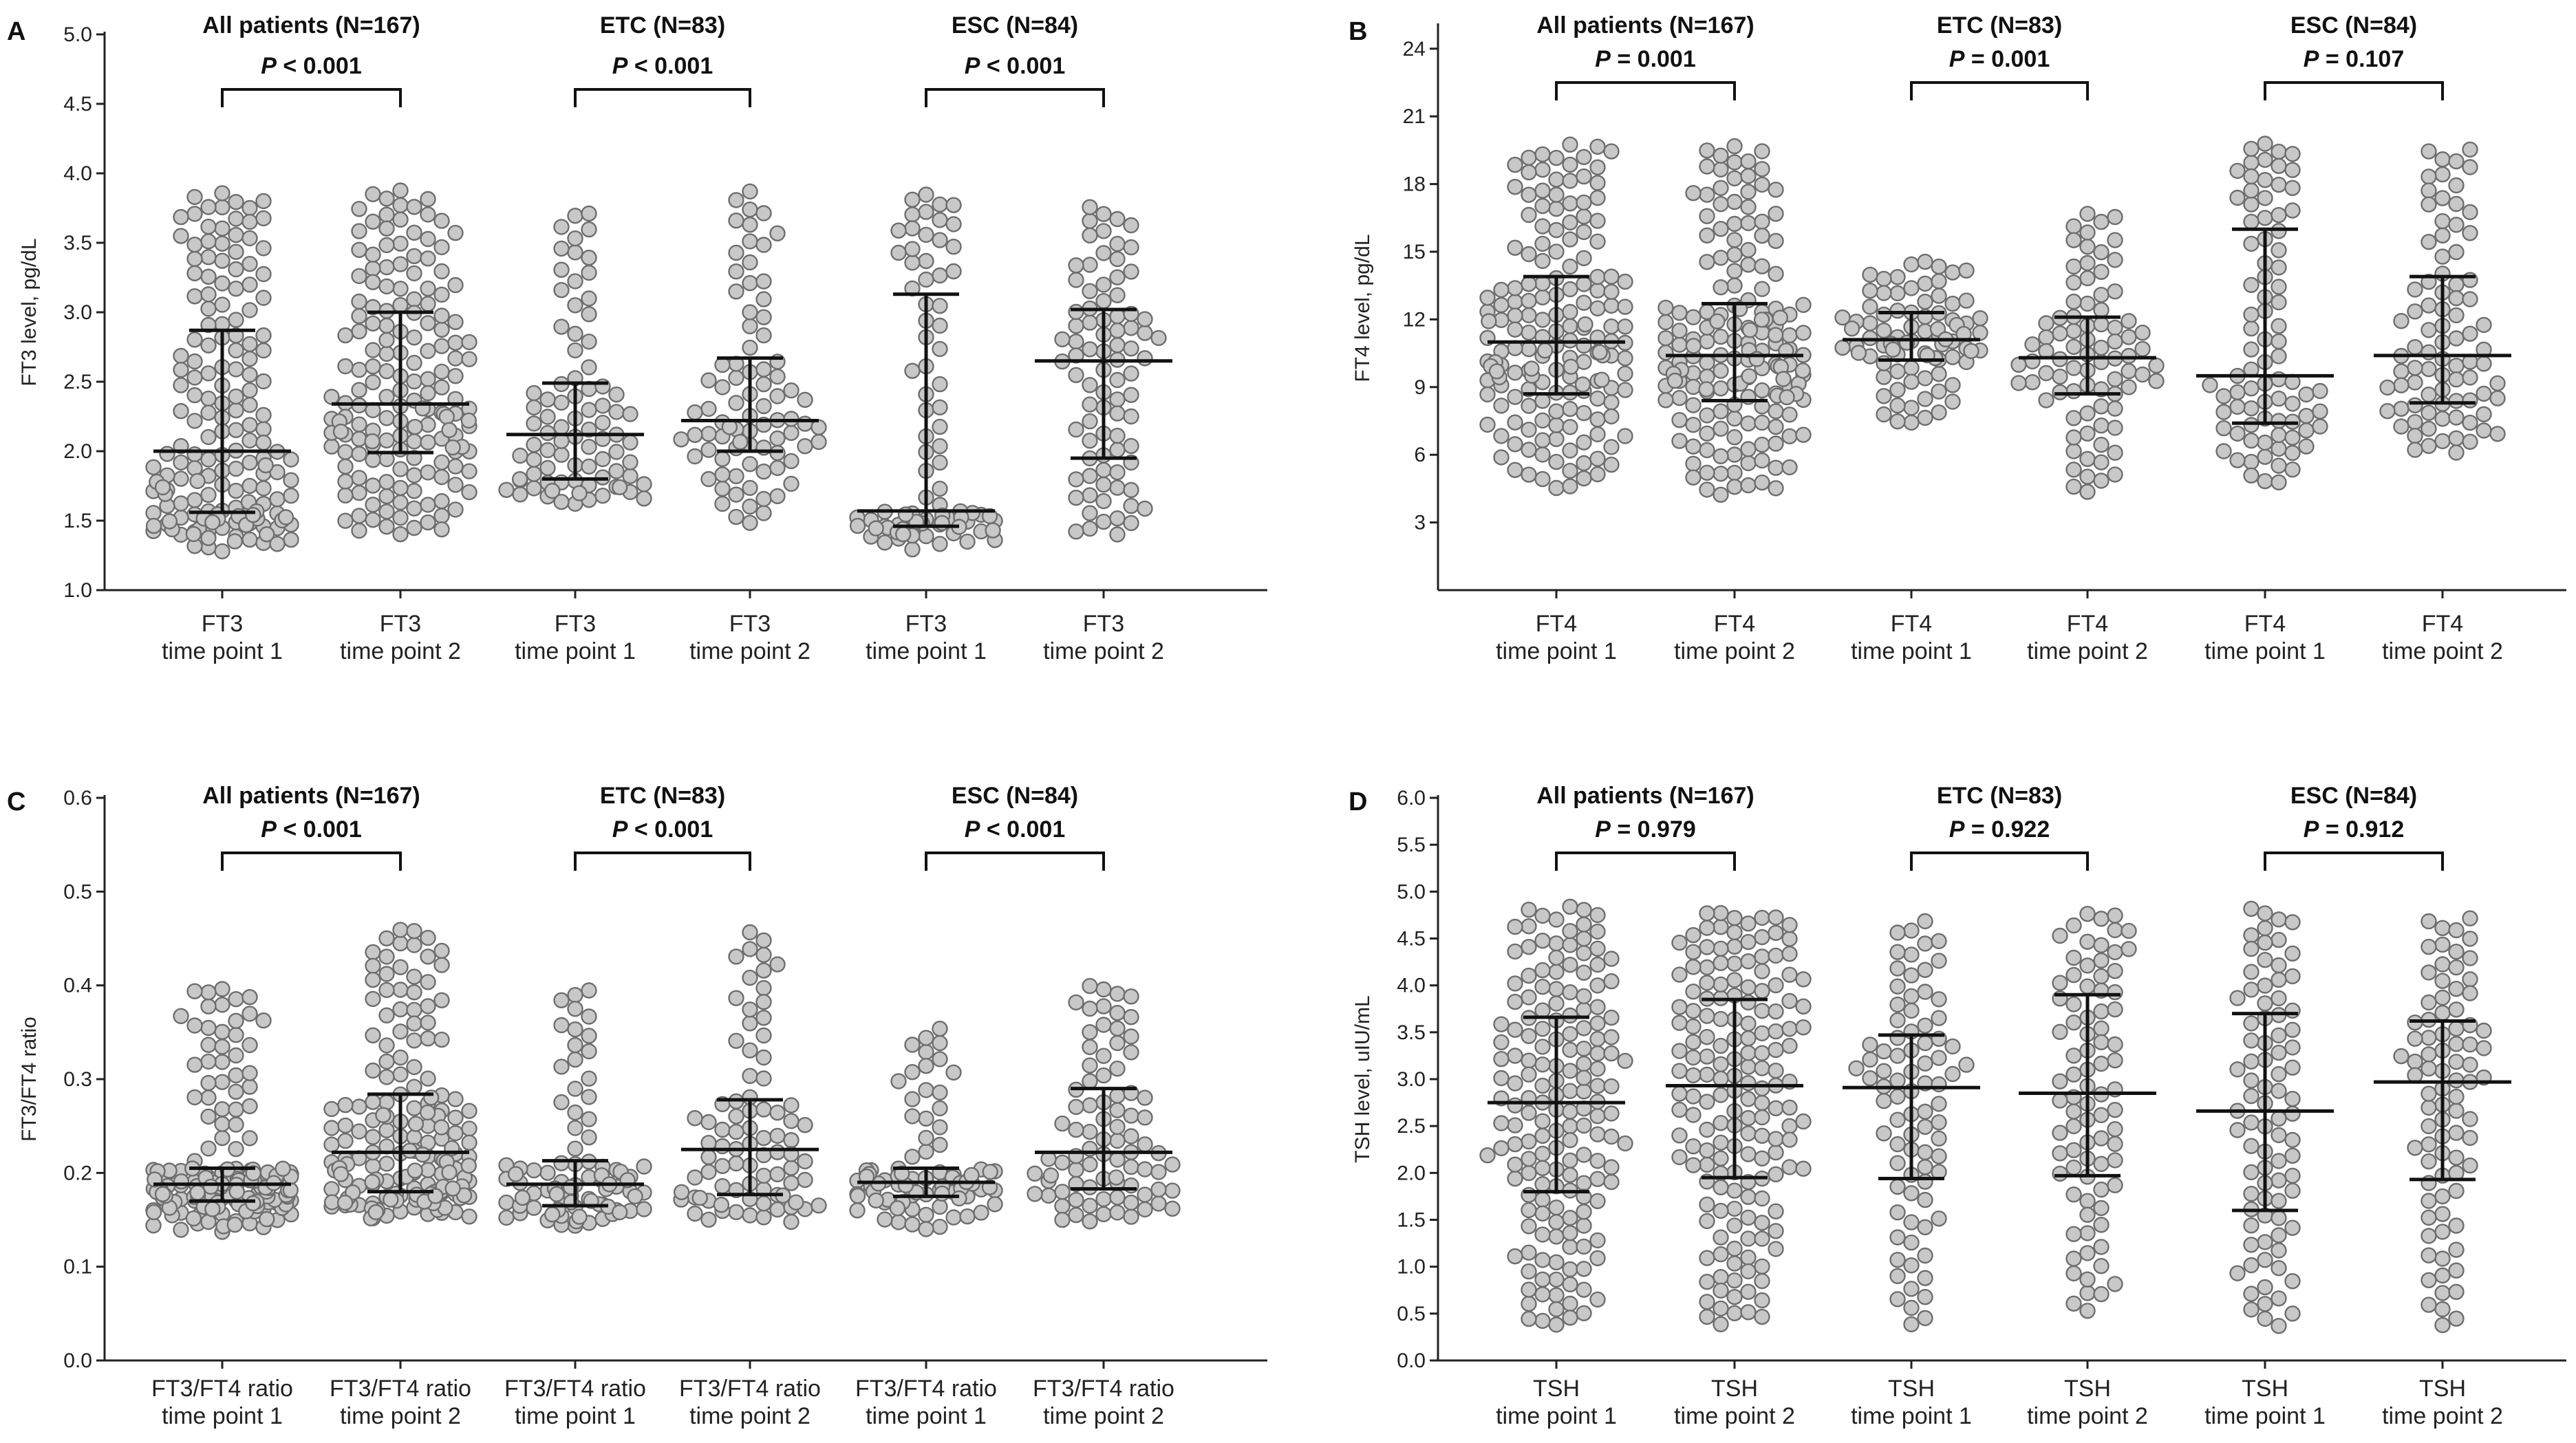  Describe the element at coordinates (77, 34) in the screenshot. I see `y-tick-label: 5.0` at that location.